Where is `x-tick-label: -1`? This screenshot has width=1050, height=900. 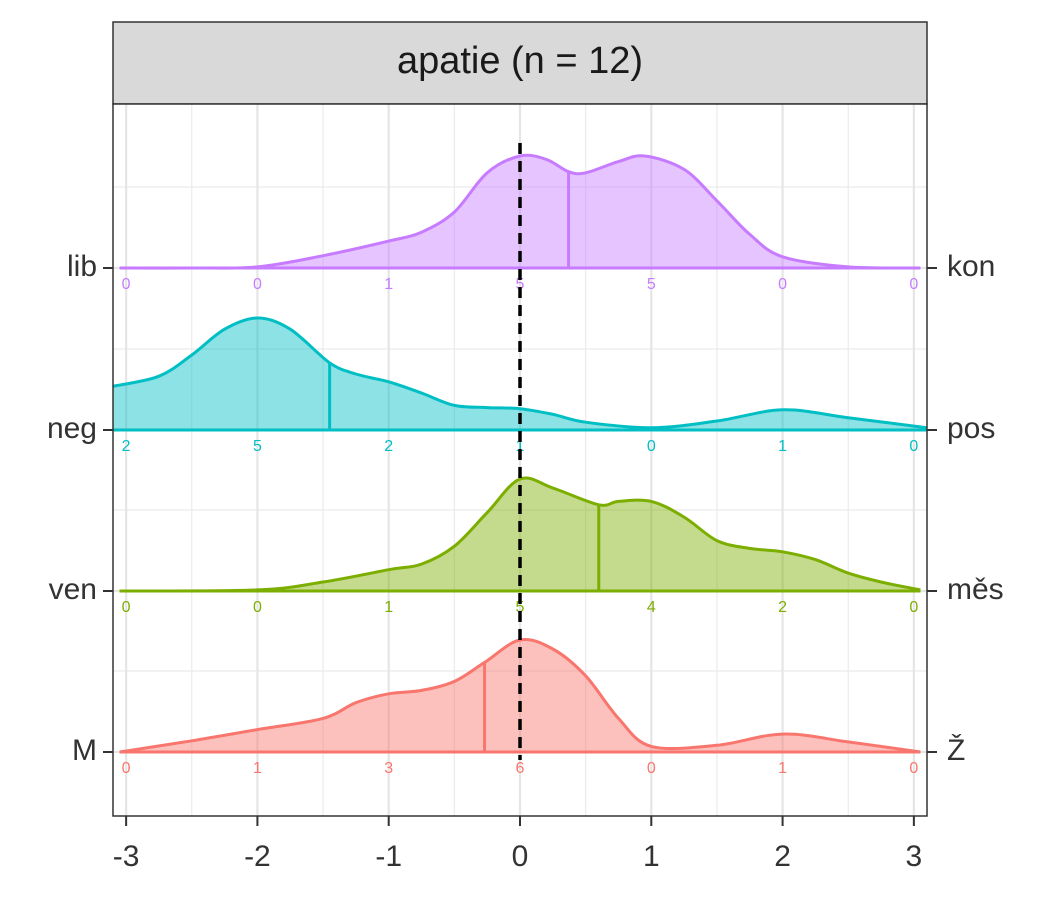 x-tick-label: -1 is located at coordinates (388, 856).